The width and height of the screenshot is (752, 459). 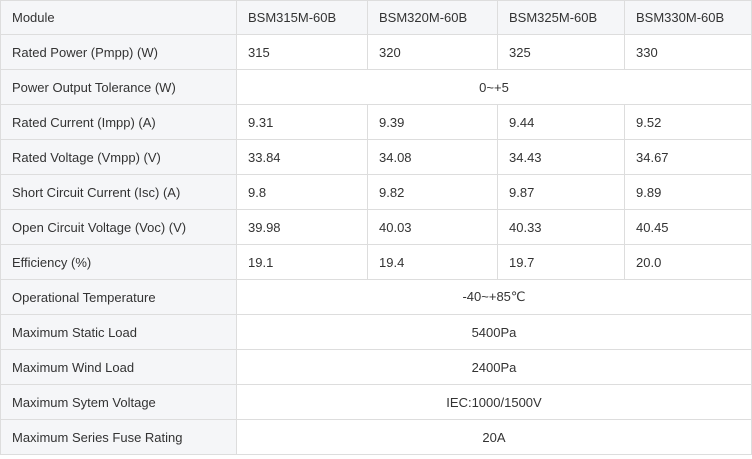 I want to click on table-cell: 320, so click(x=432, y=52).